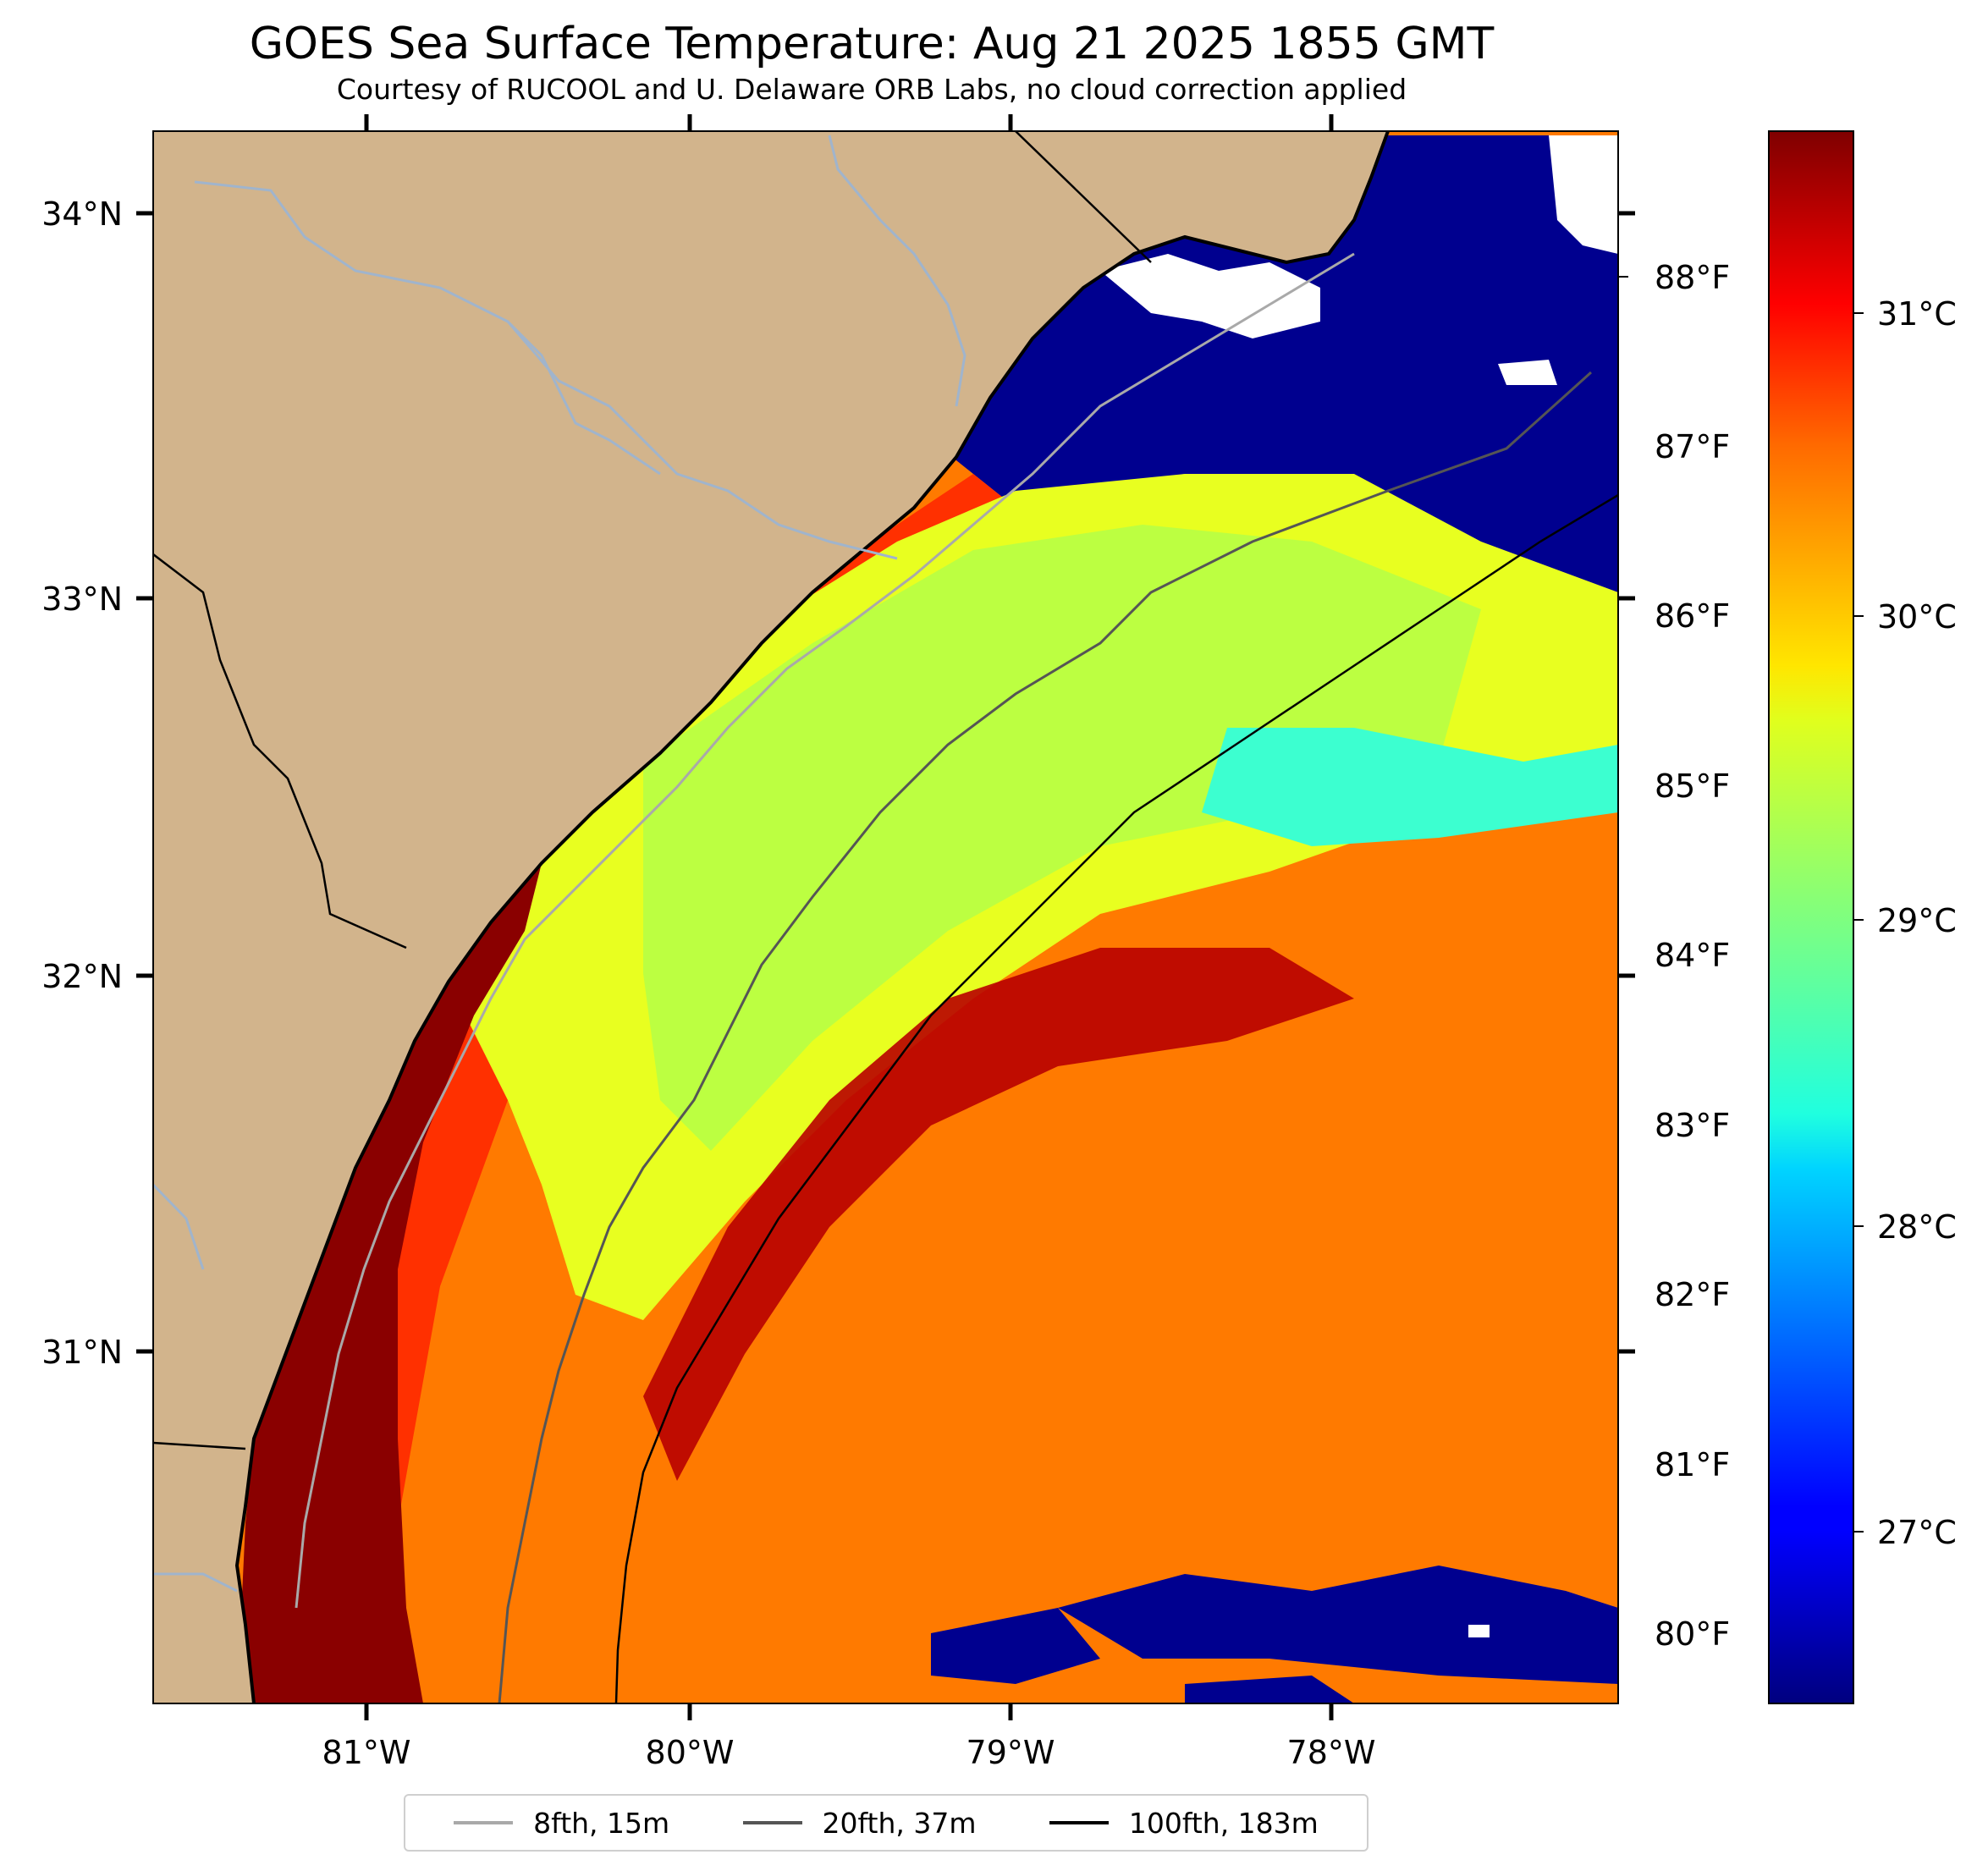 Image resolution: width=1988 pixels, height=1871 pixels. I want to click on latitude-axis-left: 34°N 33°N 32°N 31°N, so click(97, 783).